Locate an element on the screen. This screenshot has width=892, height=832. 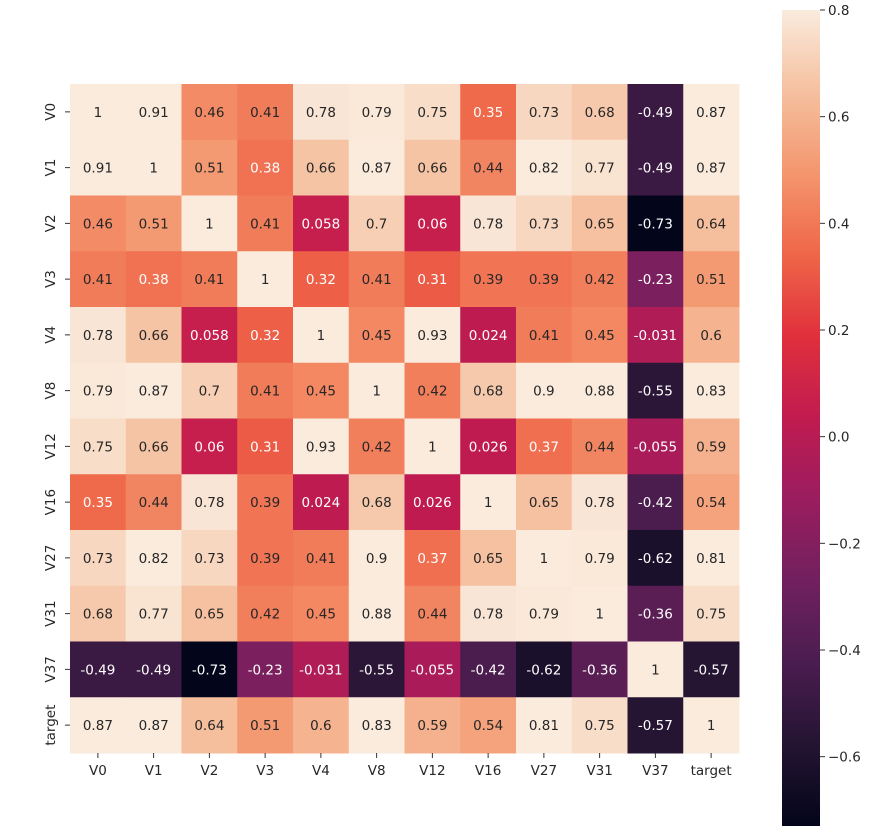
cell-value-label: 0.32 is located at coordinates (321, 280).